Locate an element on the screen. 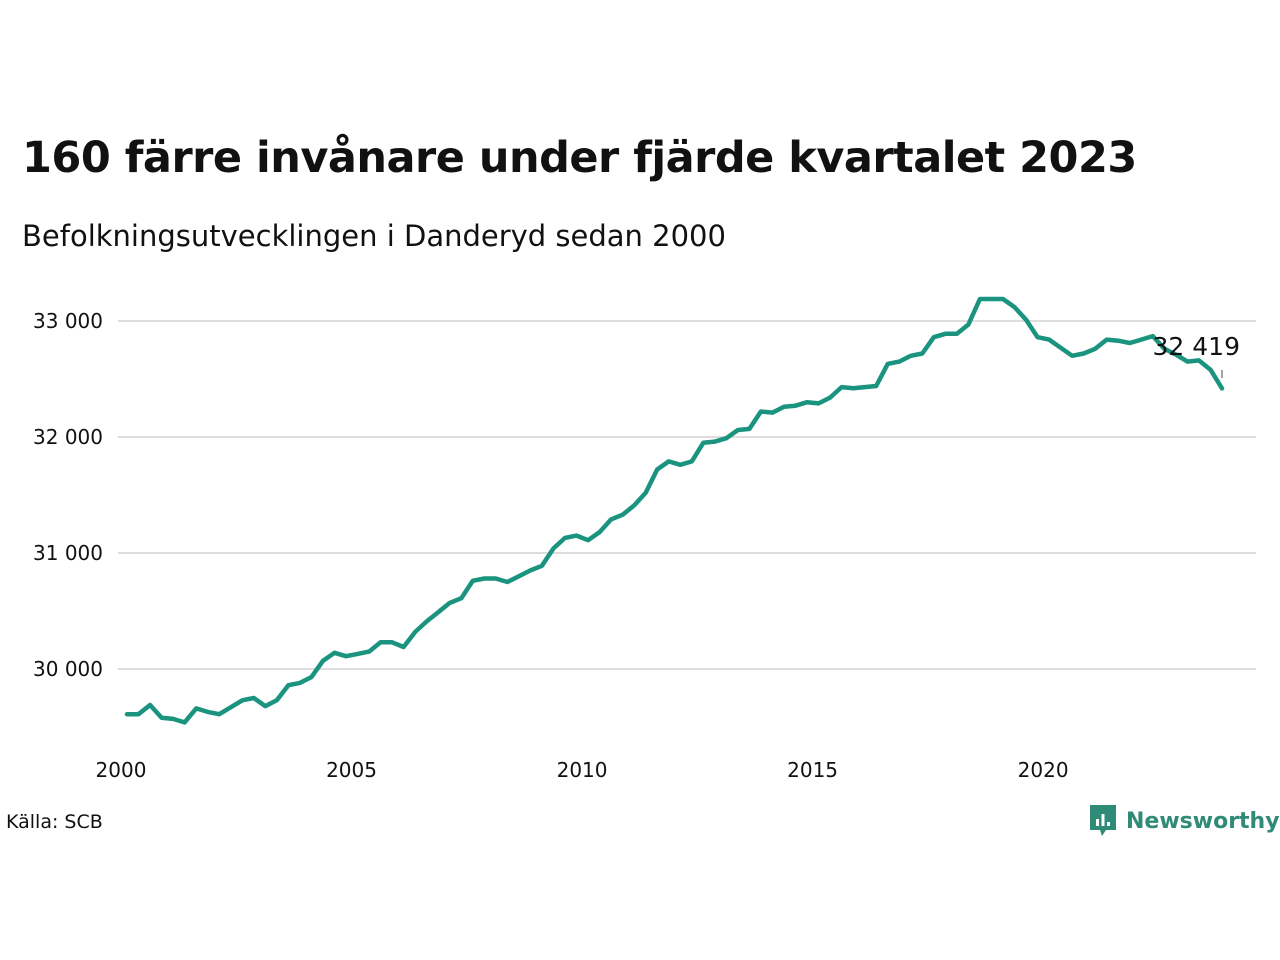 This screenshot has height=960, width=1280. newsworthy-logo-icon is located at coordinates (1103, 820).